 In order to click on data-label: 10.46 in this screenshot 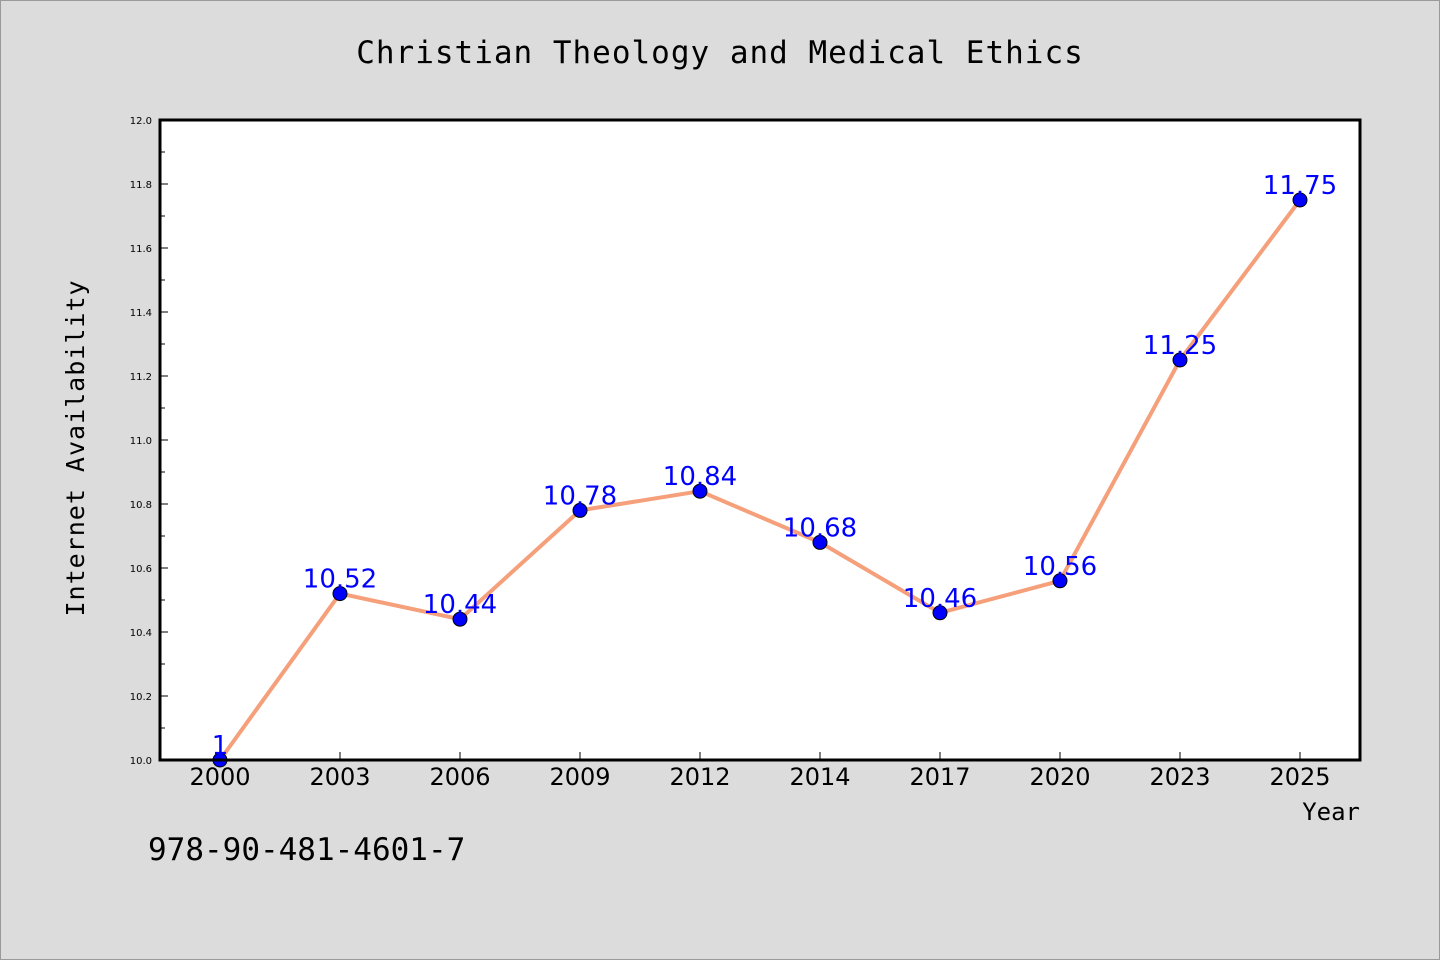, I will do `click(940, 599)`.